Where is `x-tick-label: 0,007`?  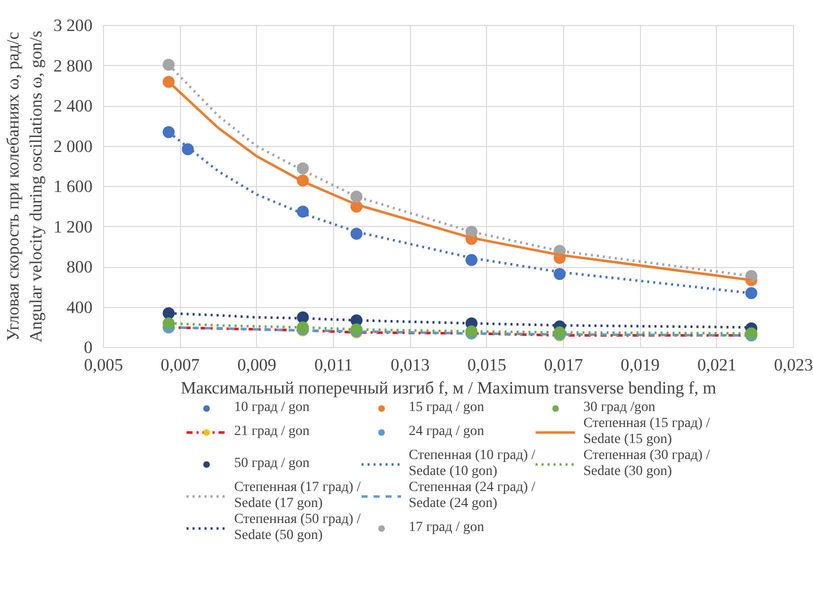
x-tick-label: 0,007 is located at coordinates (180, 365).